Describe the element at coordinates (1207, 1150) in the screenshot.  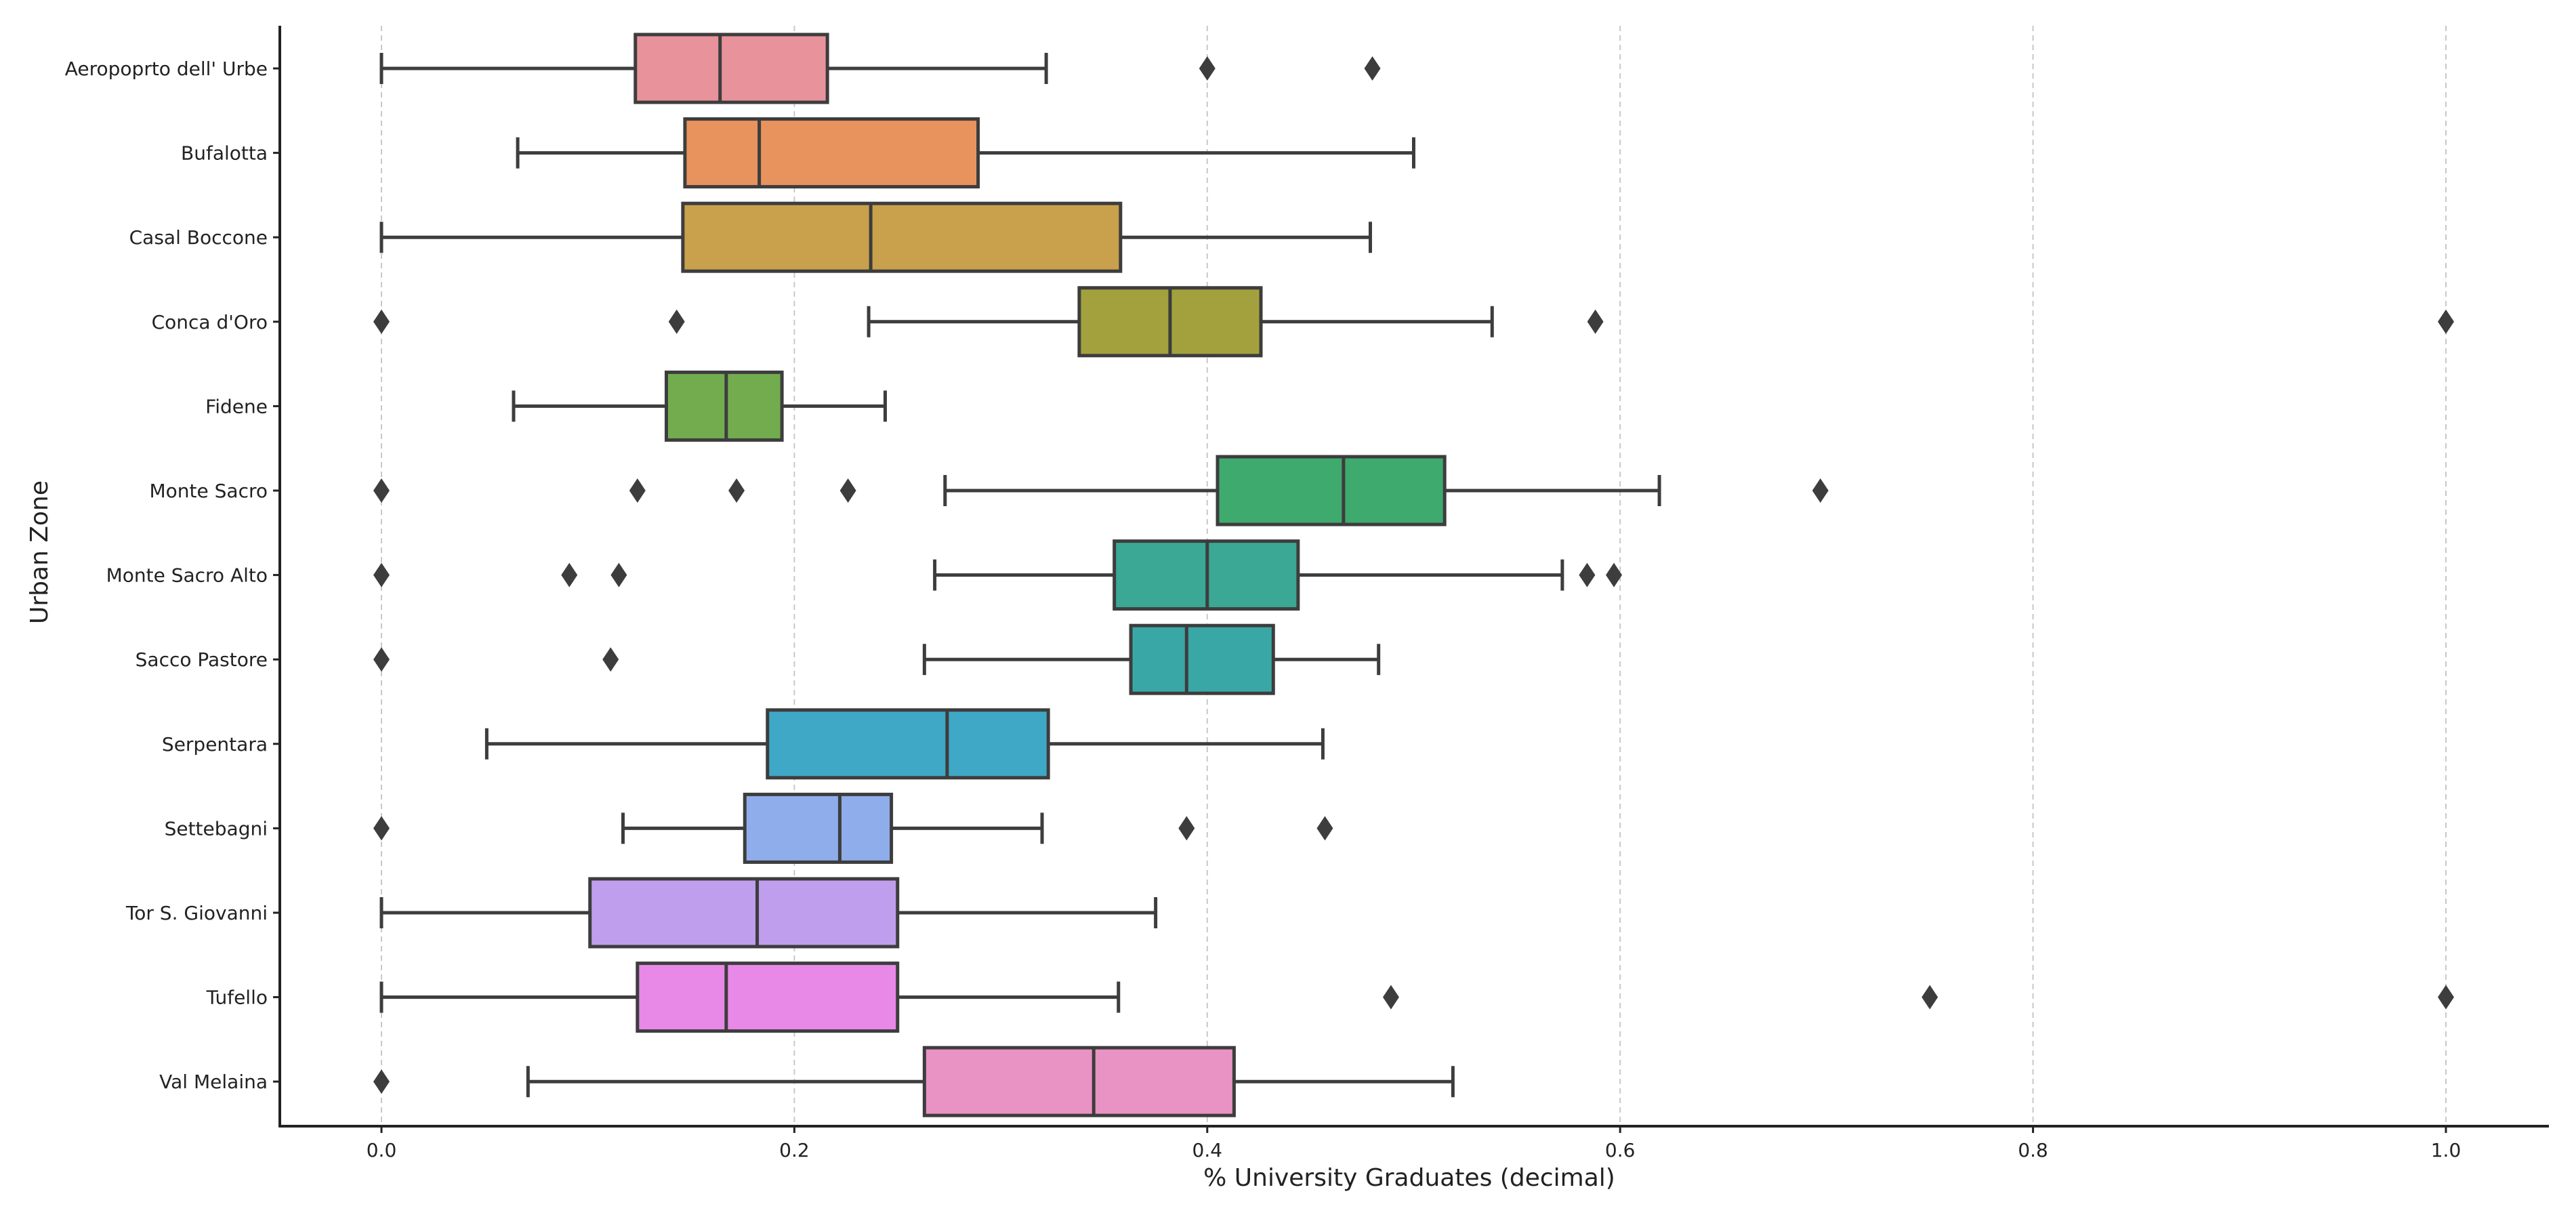
I see `x-tick-label: 0.4` at that location.